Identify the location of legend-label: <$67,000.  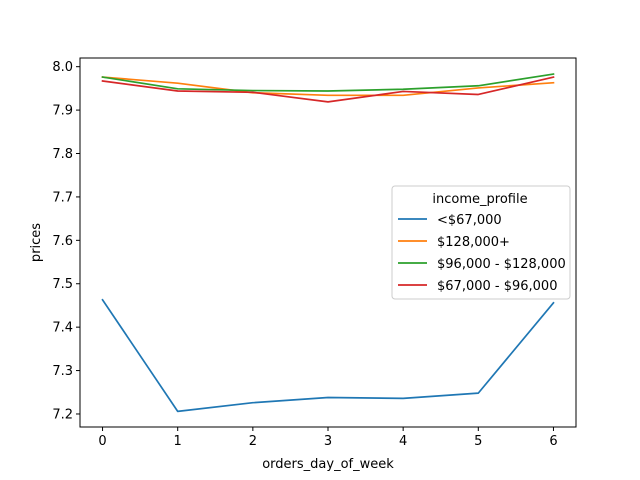
(469, 220).